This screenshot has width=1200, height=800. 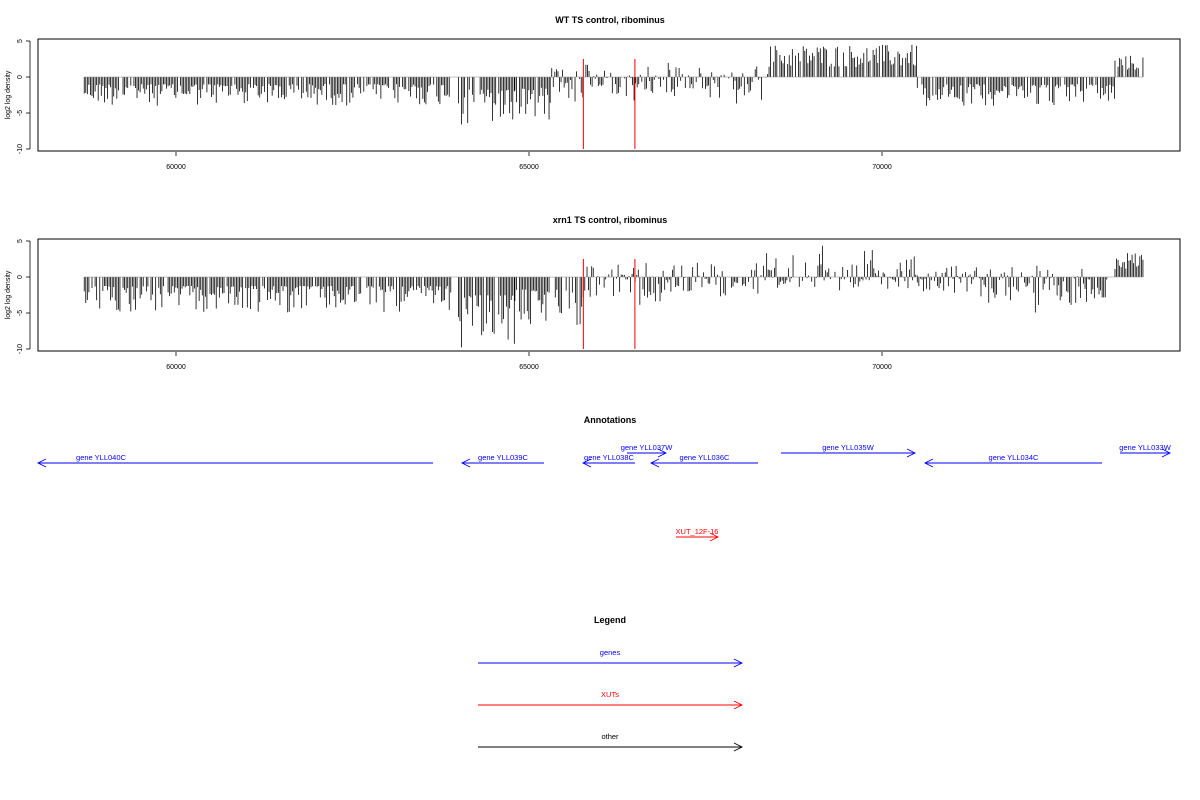 What do you see at coordinates (101, 457) in the screenshot?
I see `annotation-label: gene YLL040C` at bounding box center [101, 457].